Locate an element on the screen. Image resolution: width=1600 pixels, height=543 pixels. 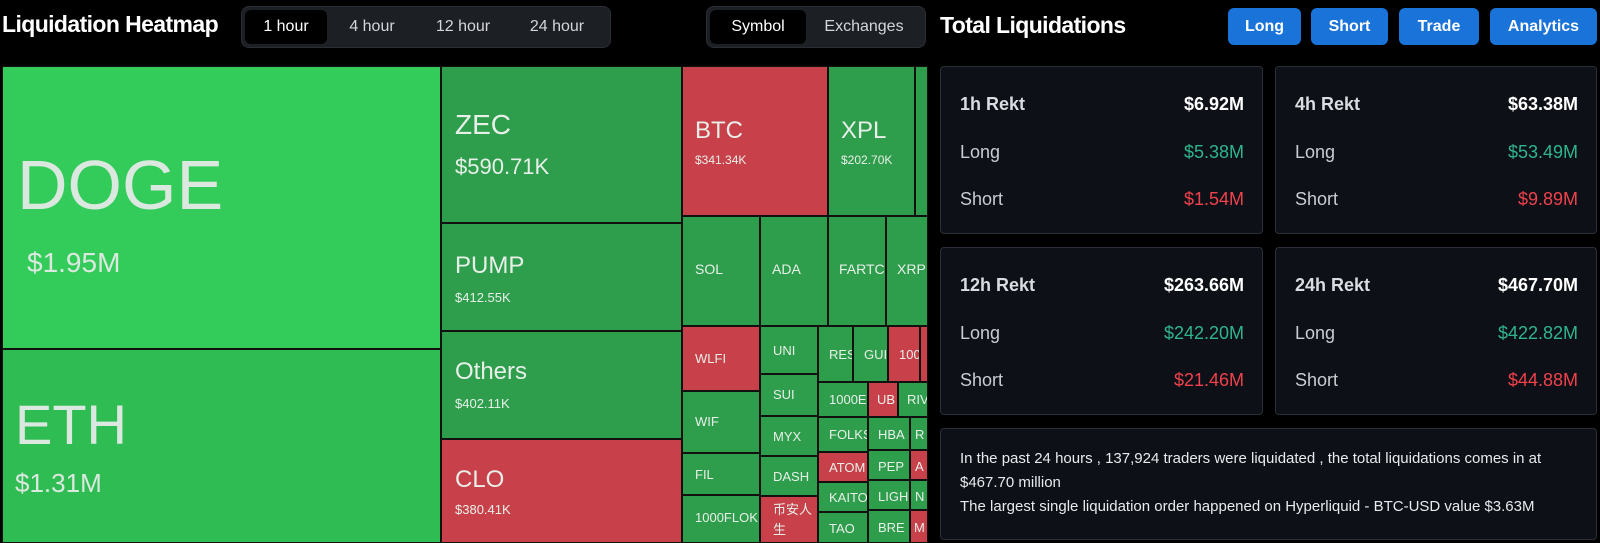
tile-res: RES is located at coordinates (835, 354).